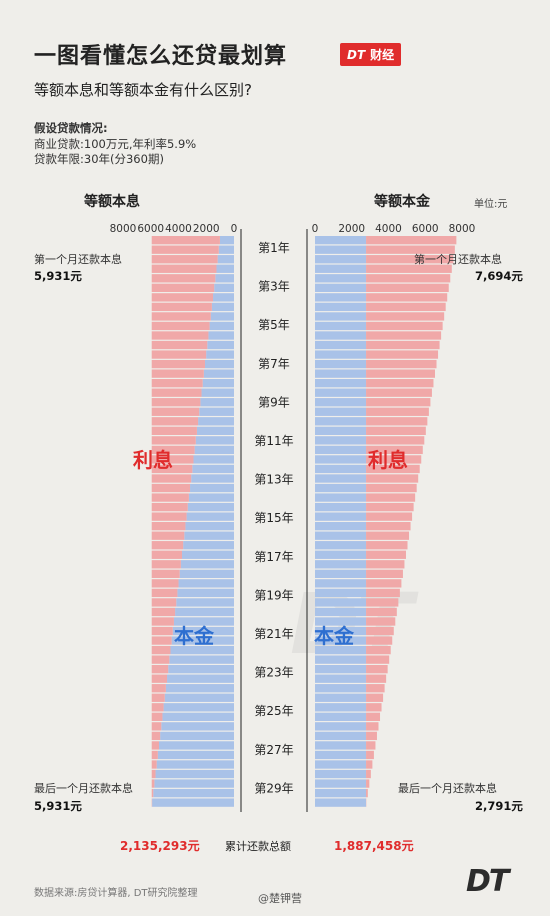 This screenshot has width=550, height=916. Describe the element at coordinates (499, 806) in the screenshot. I see `right-last-value: 2,791元` at that location.